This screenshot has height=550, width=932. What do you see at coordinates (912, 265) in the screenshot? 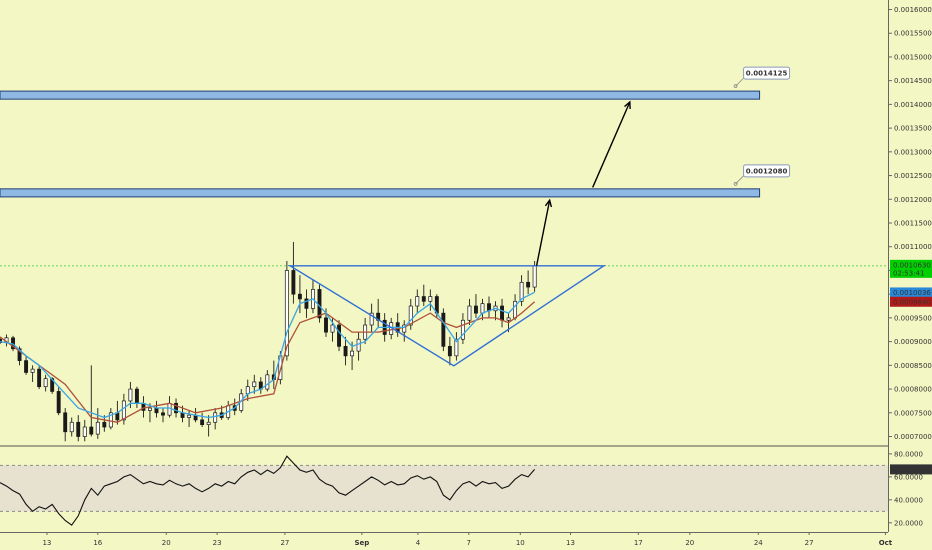
I see `price-label-text: 0.0010630` at bounding box center [912, 265].